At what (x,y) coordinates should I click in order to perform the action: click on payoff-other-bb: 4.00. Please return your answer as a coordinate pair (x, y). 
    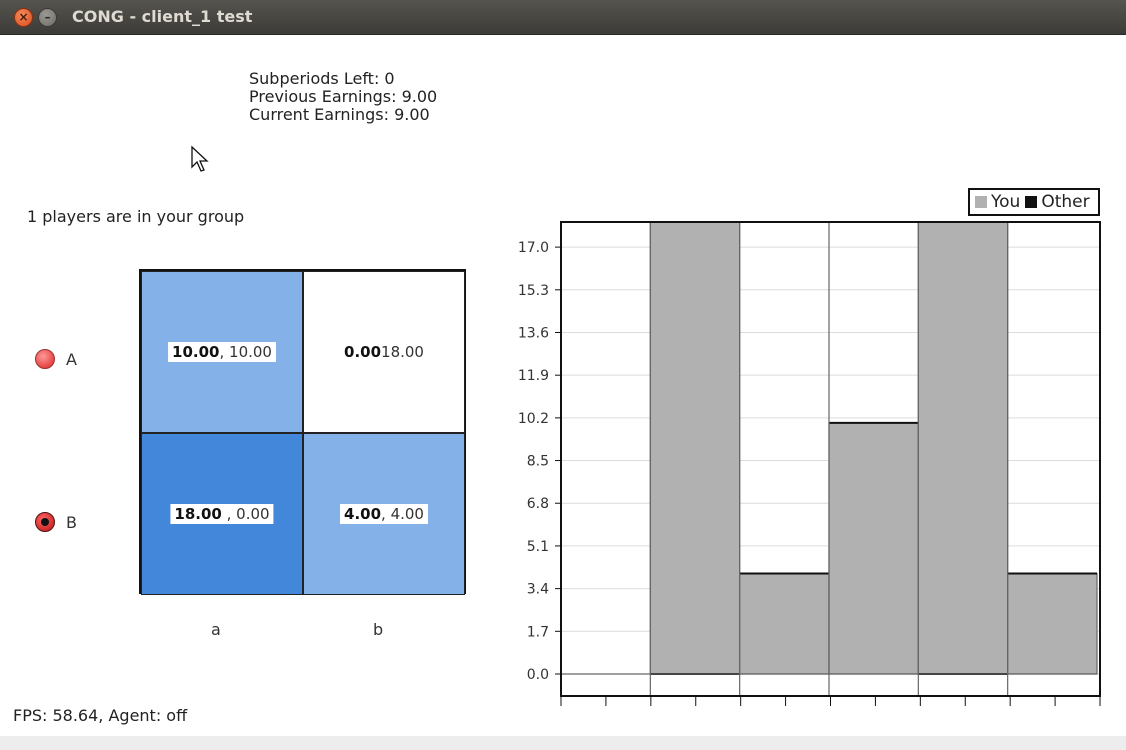
    Looking at the image, I should click on (407, 514).